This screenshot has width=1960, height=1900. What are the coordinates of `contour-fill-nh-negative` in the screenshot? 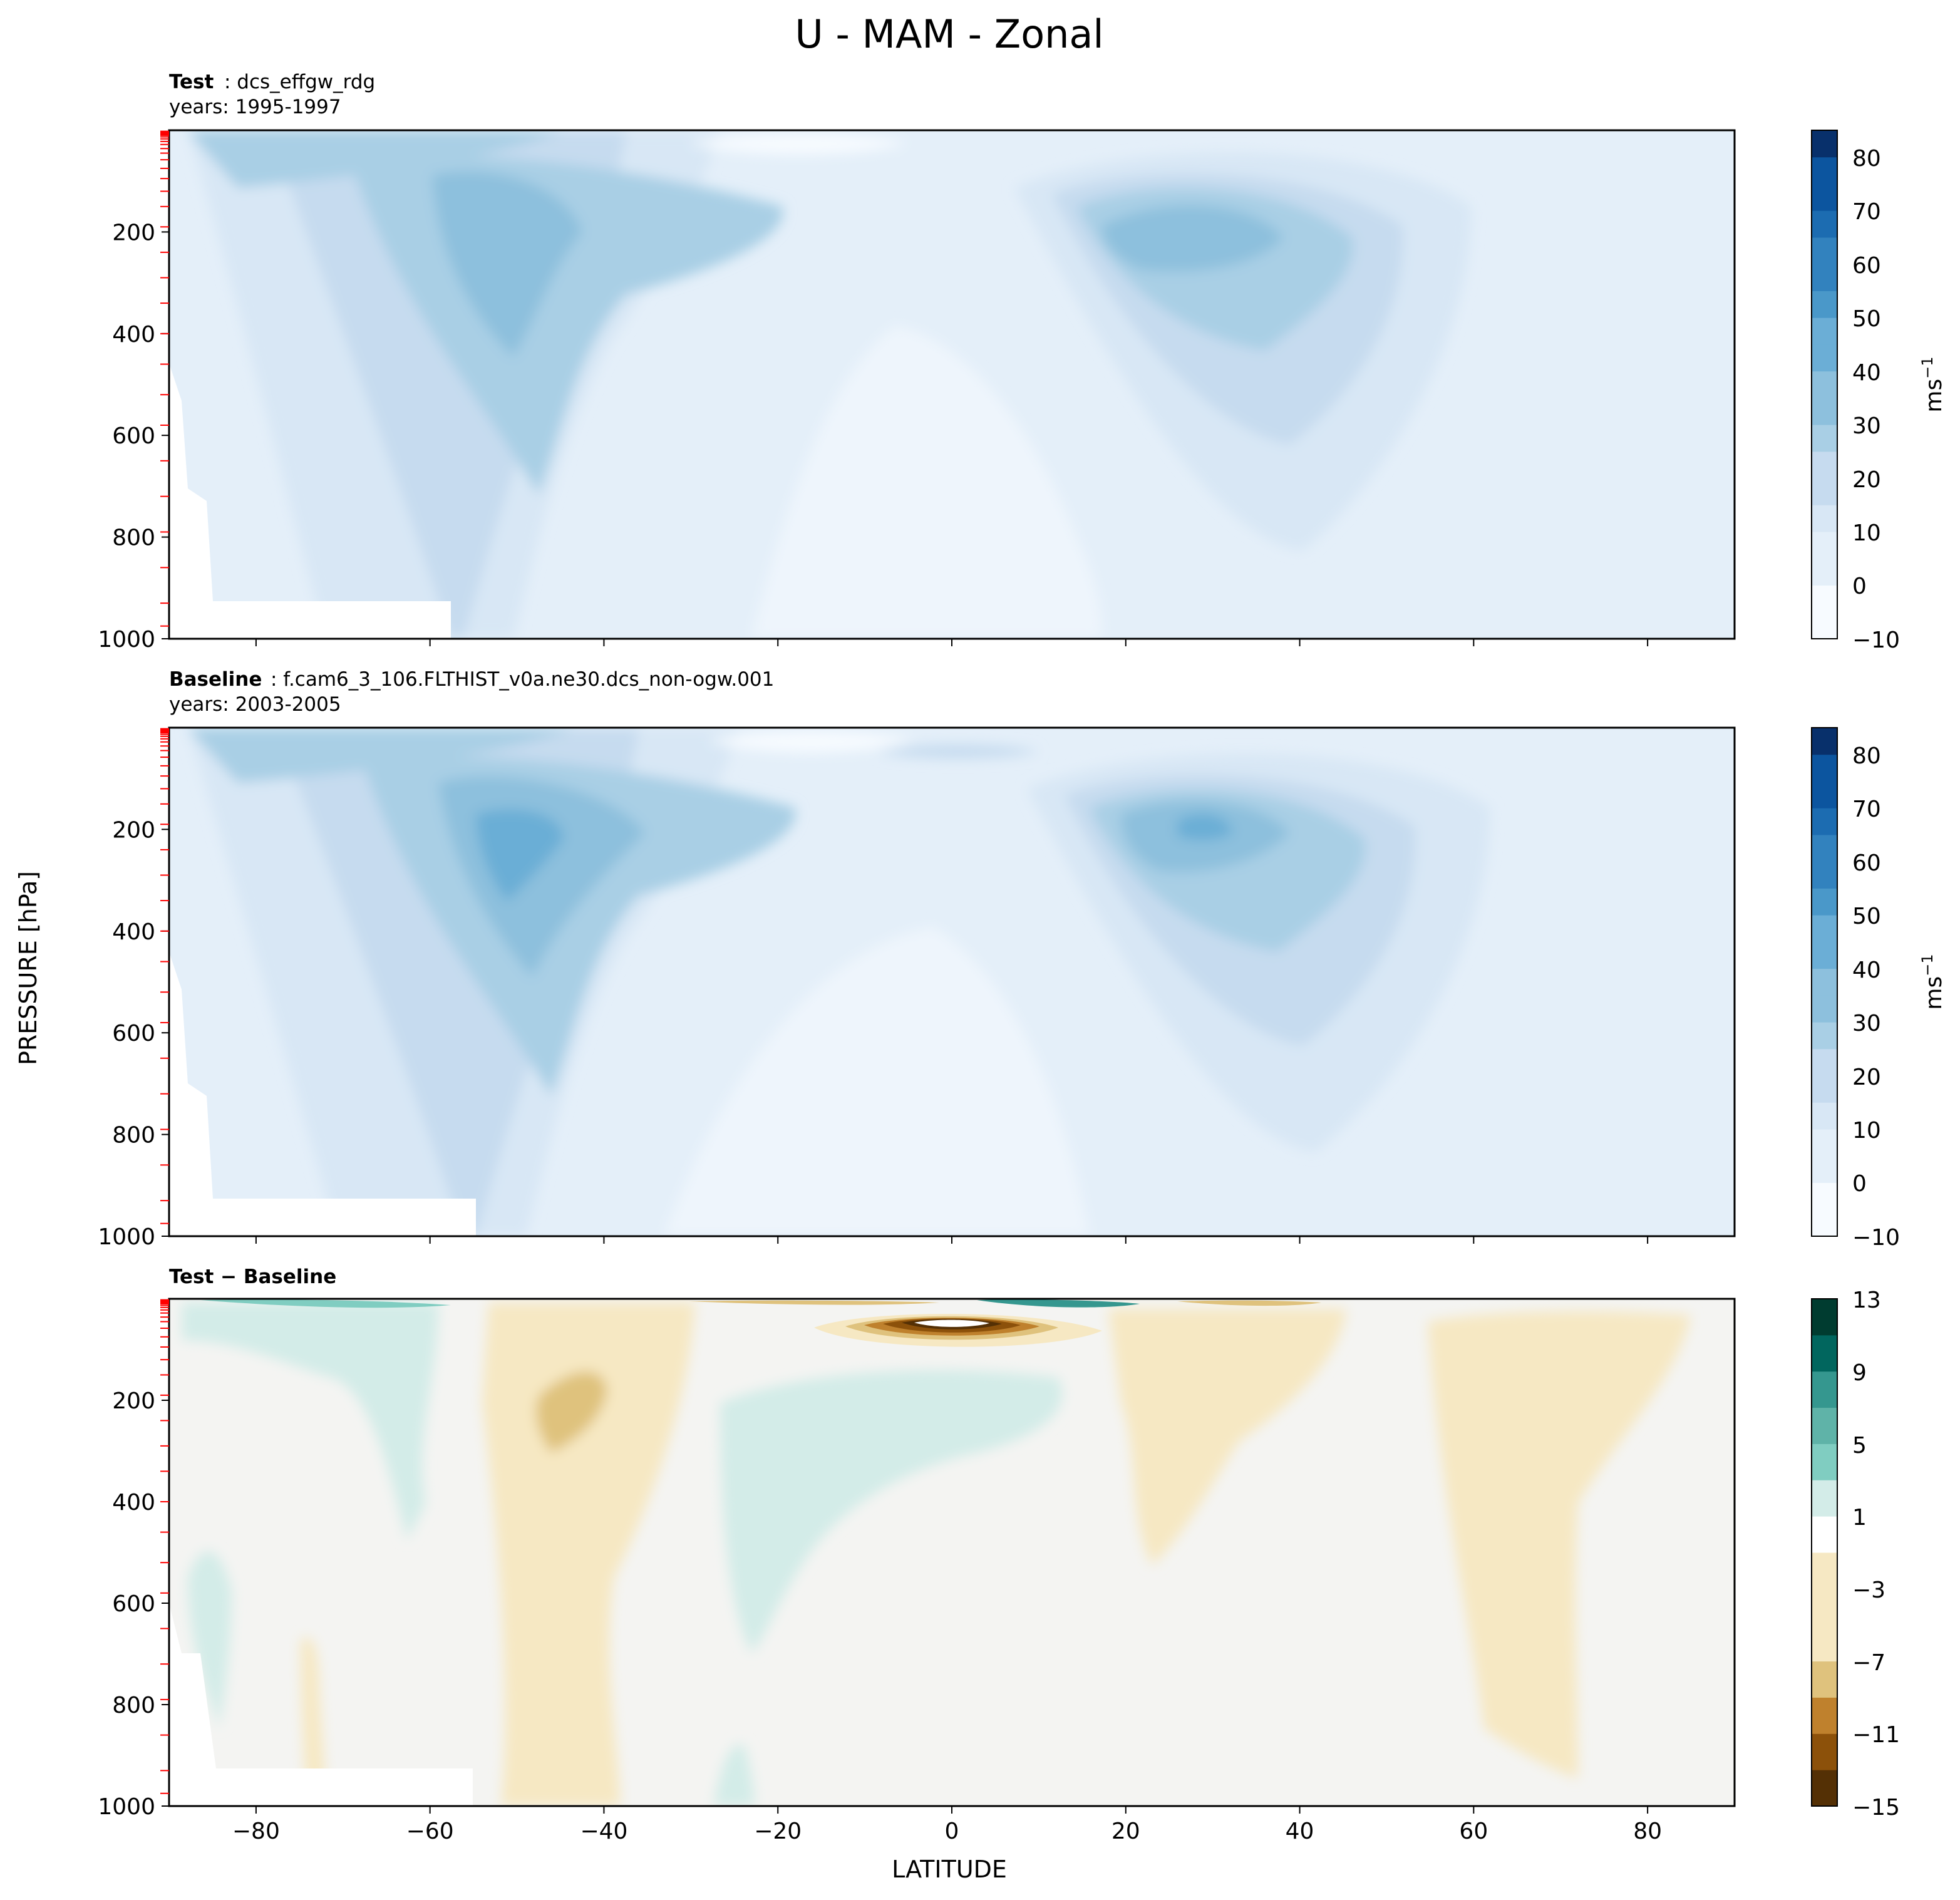 It's located at (1227, 1437).